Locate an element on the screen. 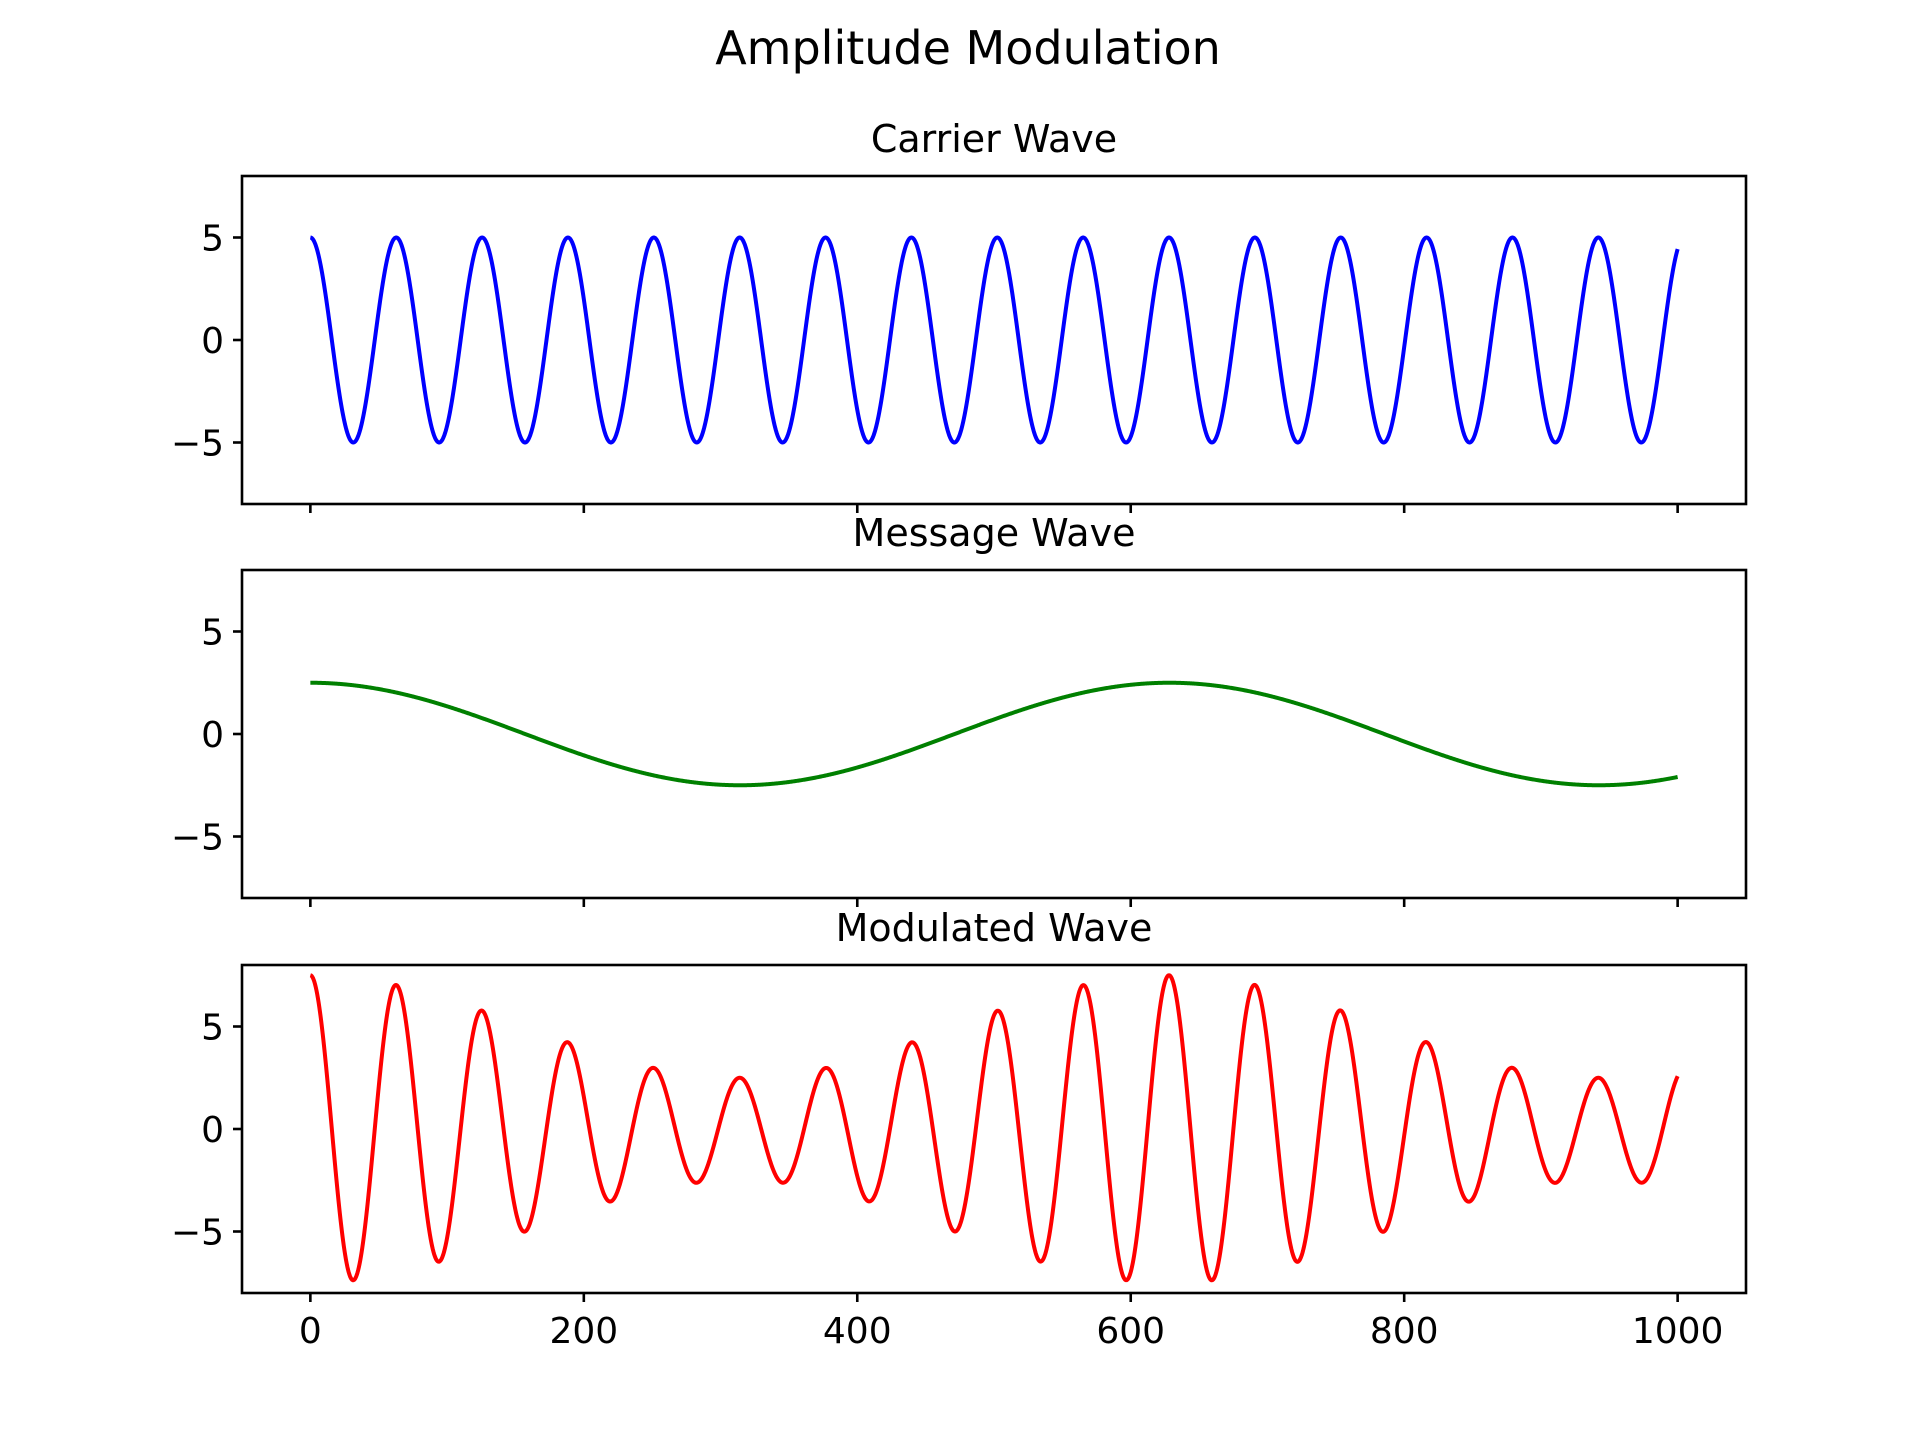 The image size is (1920, 1440). subplot-title: Carrier Wave is located at coordinates (994, 139).